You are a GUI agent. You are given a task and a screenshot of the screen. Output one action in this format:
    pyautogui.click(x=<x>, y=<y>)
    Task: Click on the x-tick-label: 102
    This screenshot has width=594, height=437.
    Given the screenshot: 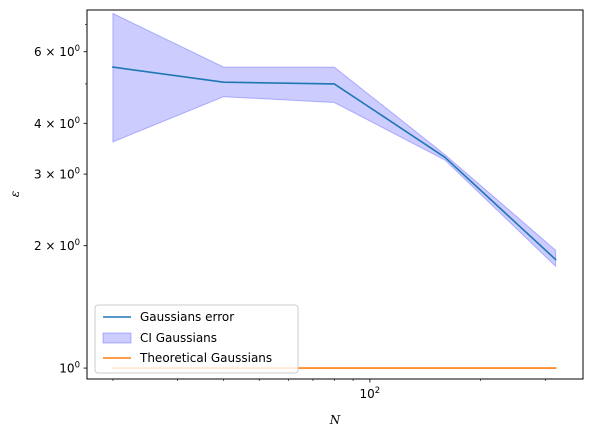 What is the action you would take?
    pyautogui.click(x=370, y=393)
    